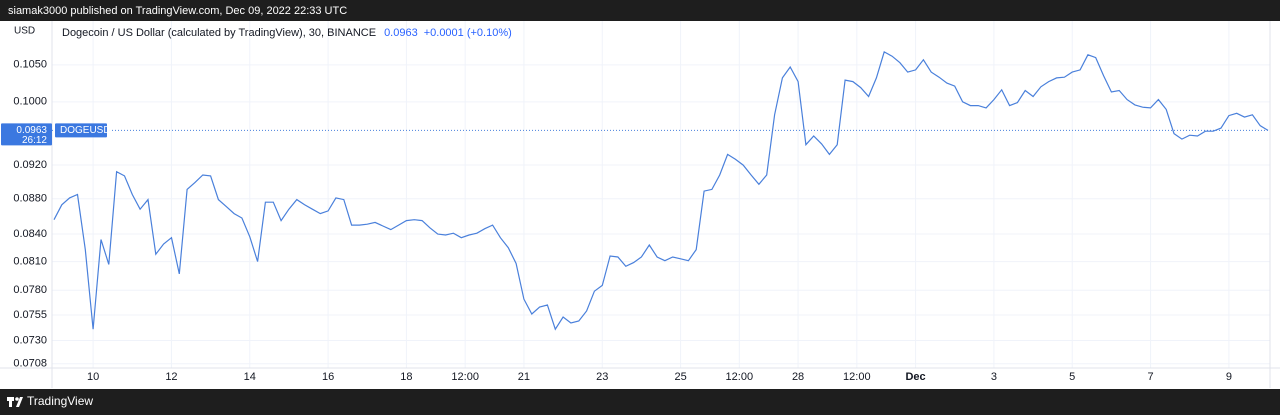  What do you see at coordinates (34, 140) in the screenshot?
I see `countdown: 26:12` at bounding box center [34, 140].